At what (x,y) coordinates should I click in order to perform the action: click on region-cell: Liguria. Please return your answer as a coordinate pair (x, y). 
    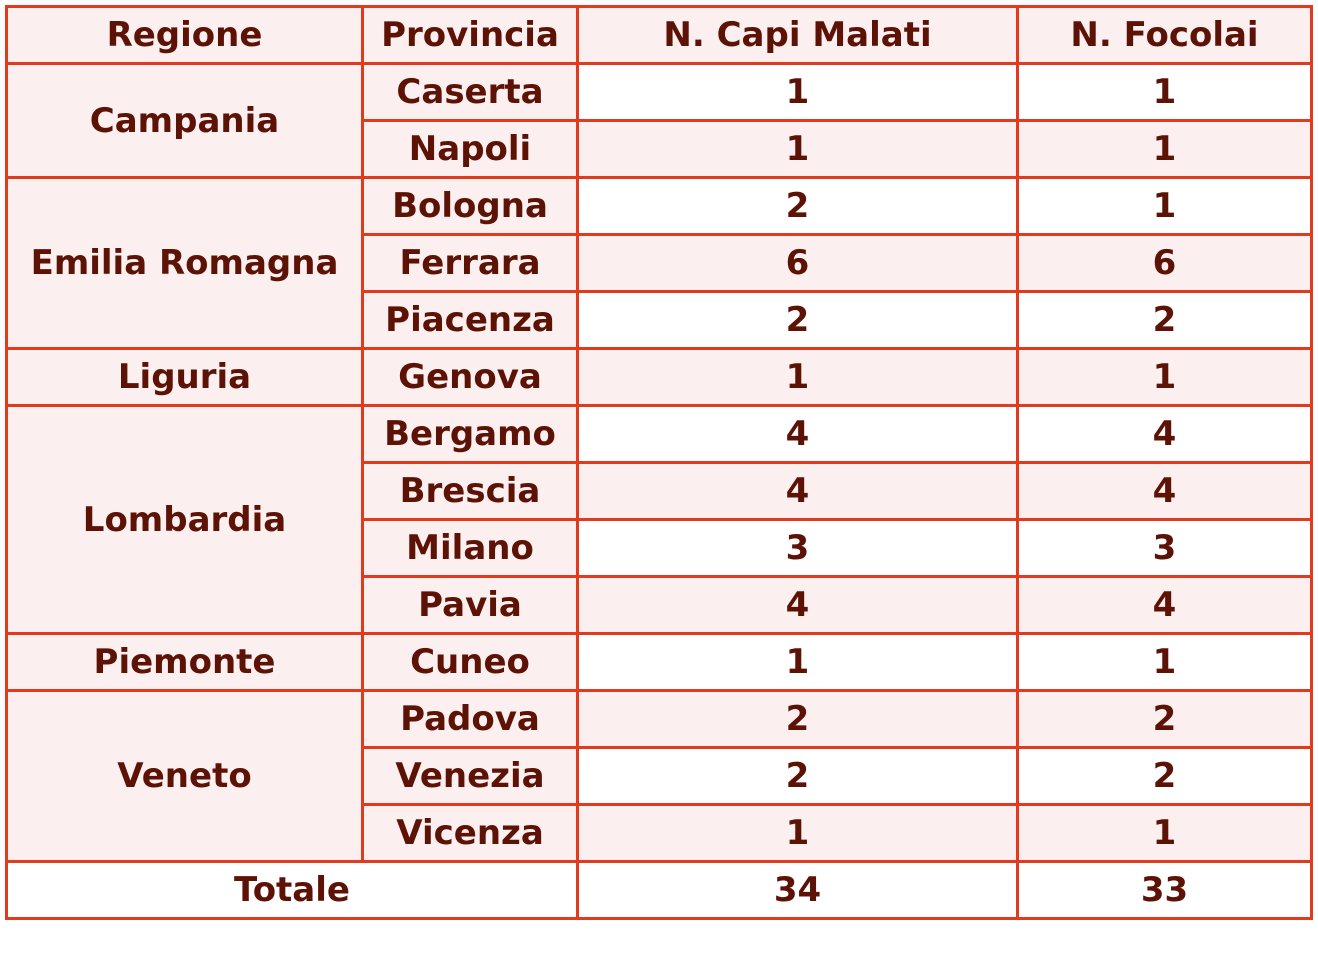
    Looking at the image, I should click on (184, 377).